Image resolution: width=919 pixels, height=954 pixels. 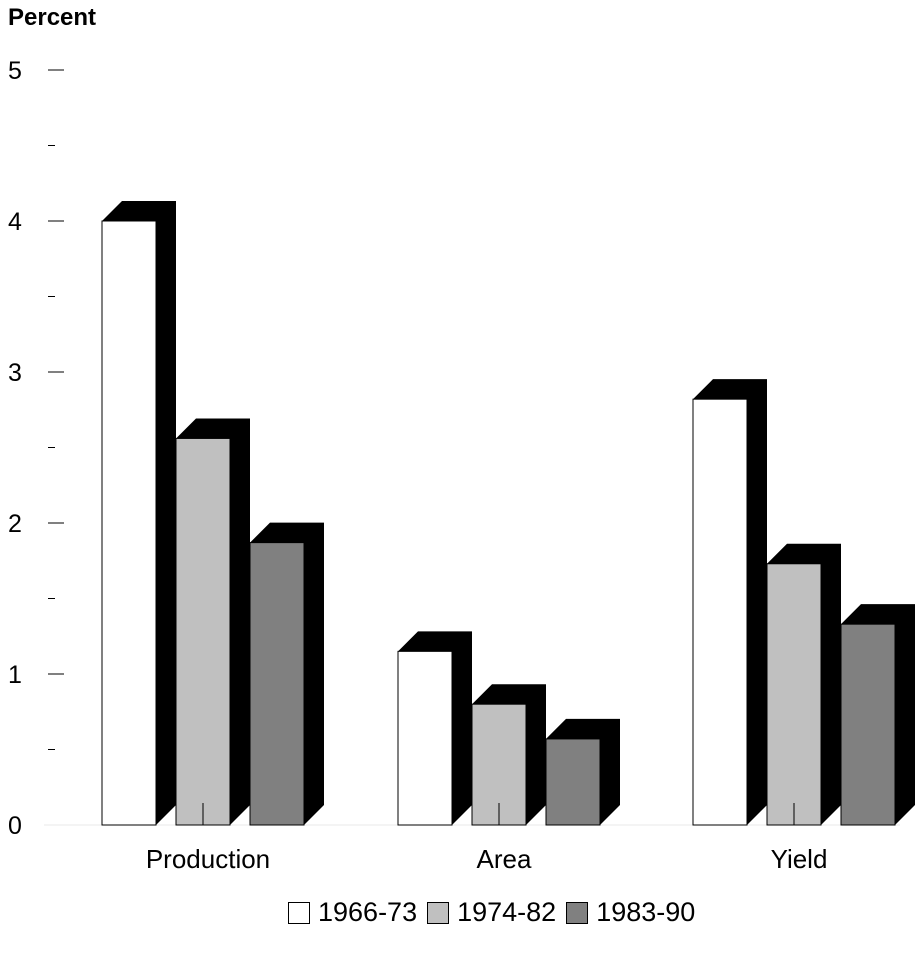 What do you see at coordinates (15, 222) in the screenshot?
I see `y-tick-label: 4` at bounding box center [15, 222].